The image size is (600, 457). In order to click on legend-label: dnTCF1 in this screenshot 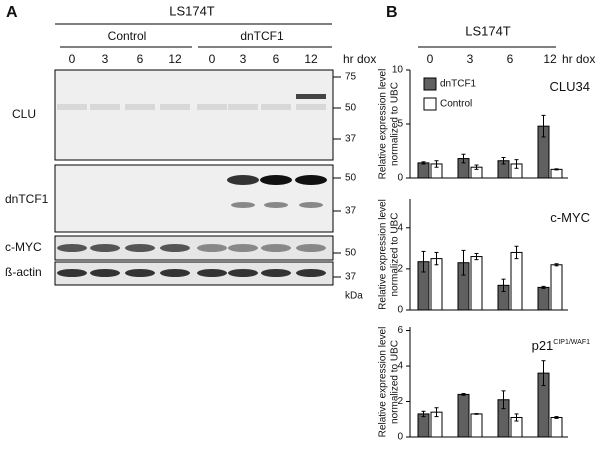, I will do `click(458, 84)`.